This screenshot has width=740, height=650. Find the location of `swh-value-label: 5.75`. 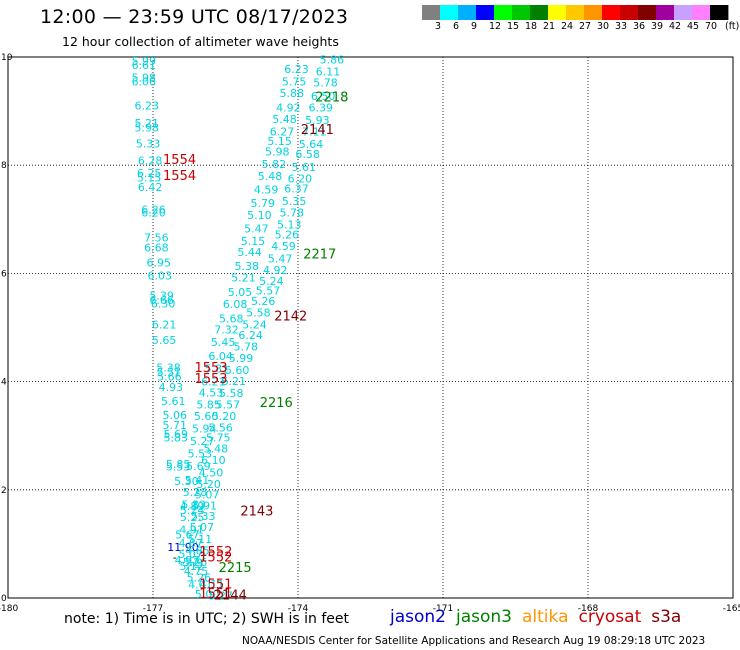

swh-value-label: 5.75 is located at coordinates (218, 437).